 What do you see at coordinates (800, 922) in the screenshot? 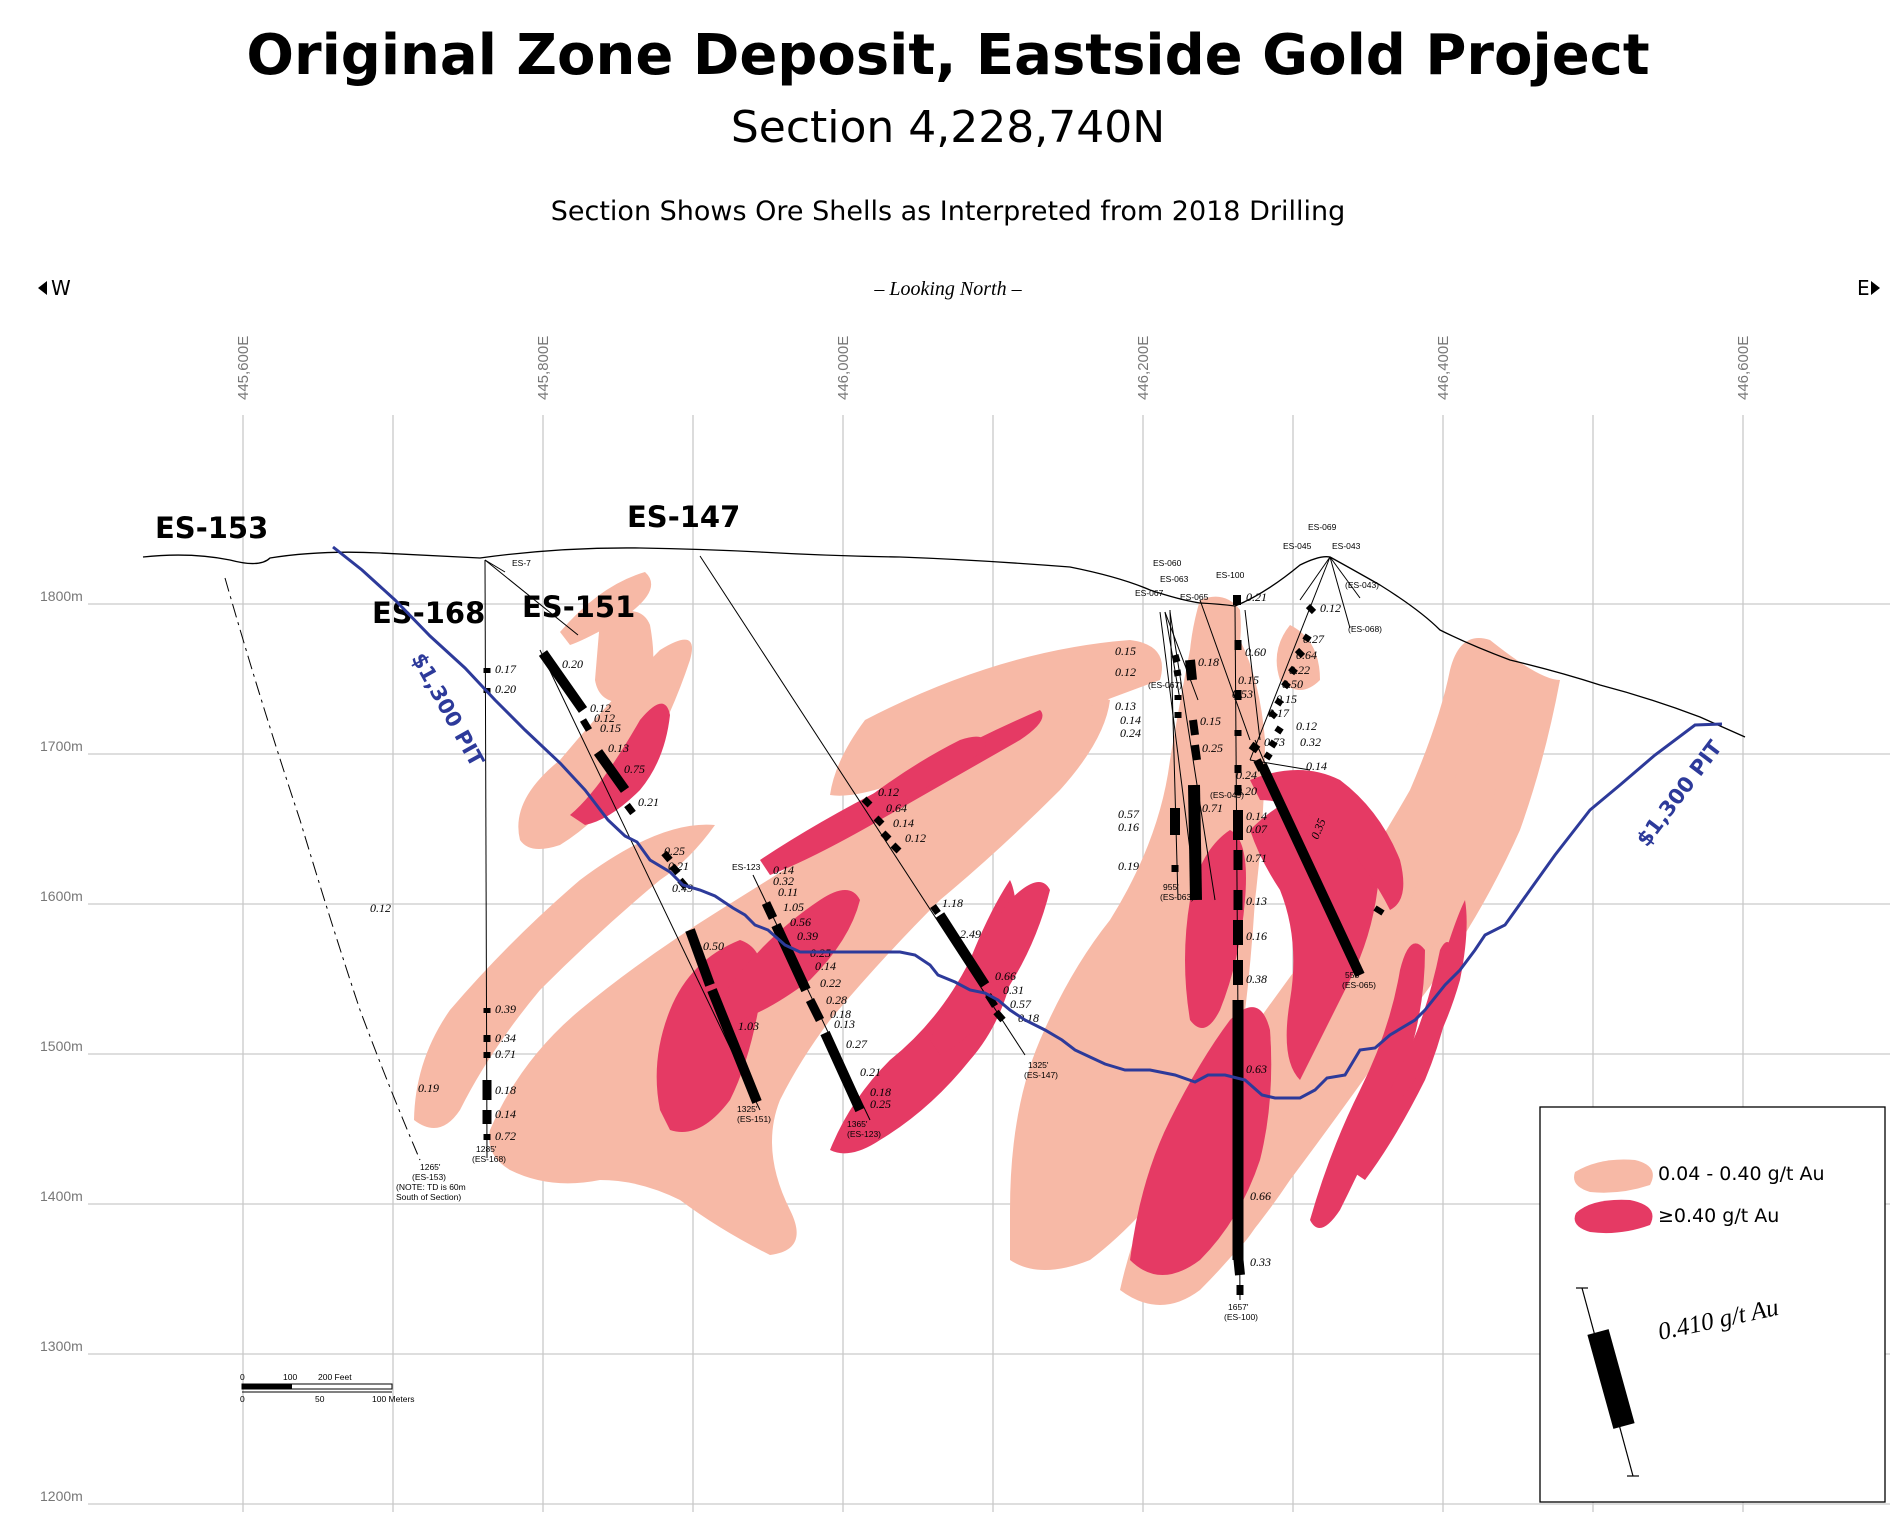
I see `assay-label: 0.56` at bounding box center [800, 922].